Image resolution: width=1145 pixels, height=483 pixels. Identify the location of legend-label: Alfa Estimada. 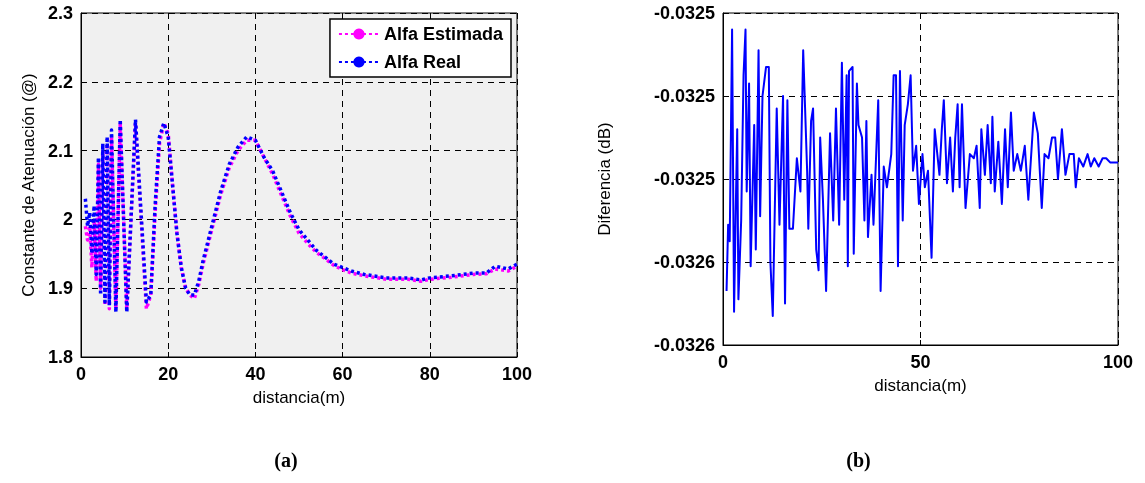
(443, 34).